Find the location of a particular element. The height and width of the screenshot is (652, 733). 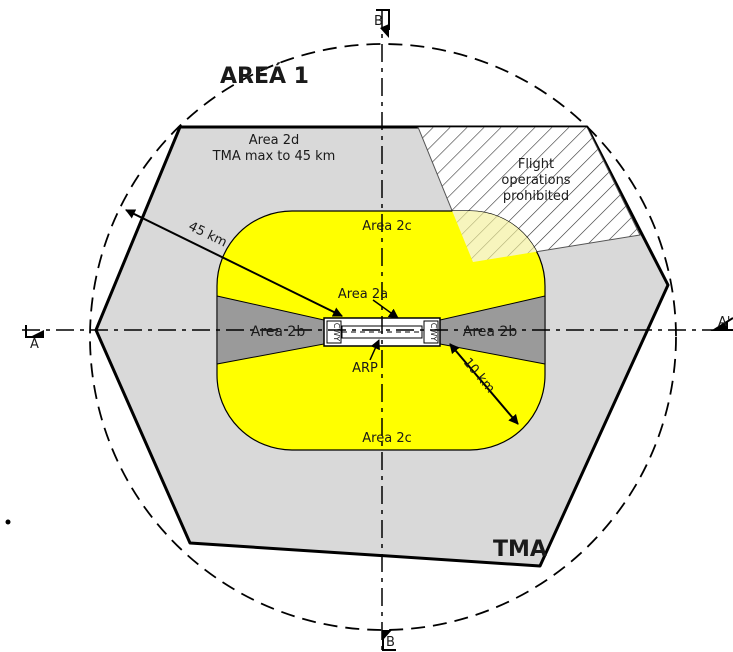

clearway-right is located at coordinates (431, 332).